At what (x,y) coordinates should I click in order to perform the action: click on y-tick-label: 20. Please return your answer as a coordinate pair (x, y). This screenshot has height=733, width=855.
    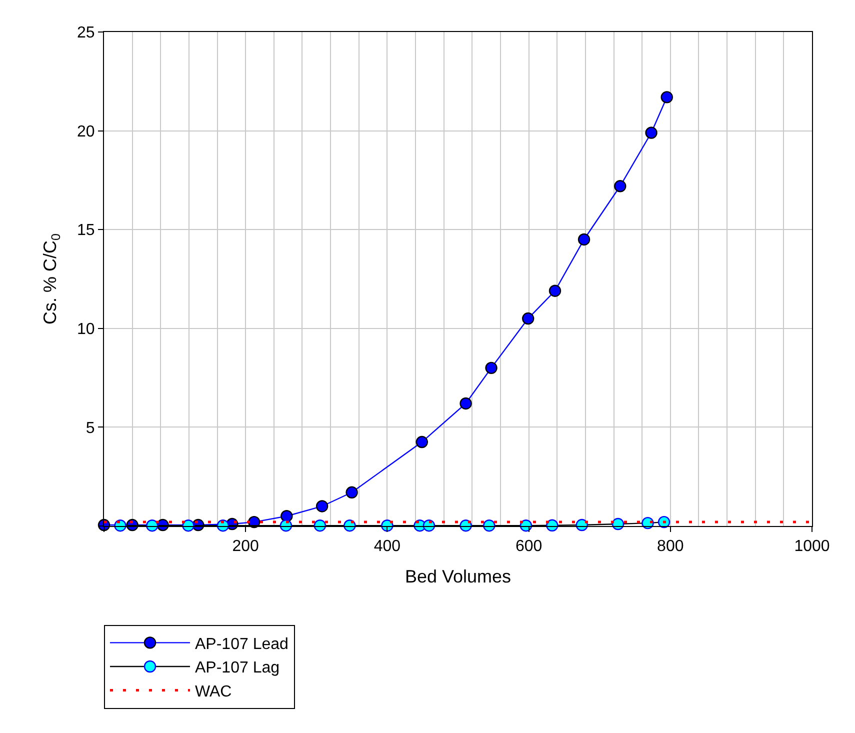
    Looking at the image, I should click on (86, 131).